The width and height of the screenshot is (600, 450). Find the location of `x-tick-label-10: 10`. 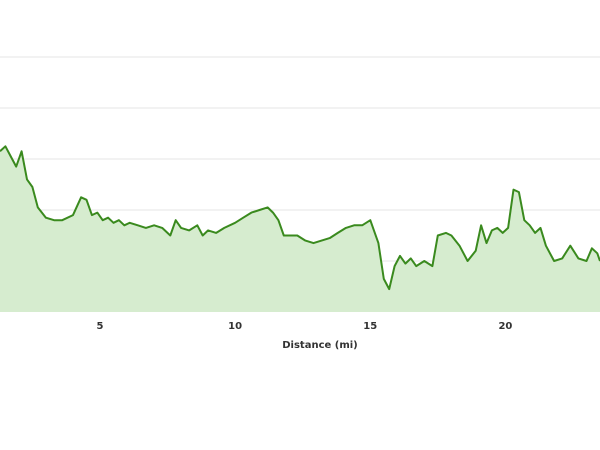

x-tick-label-10: 10 is located at coordinates (235, 326).